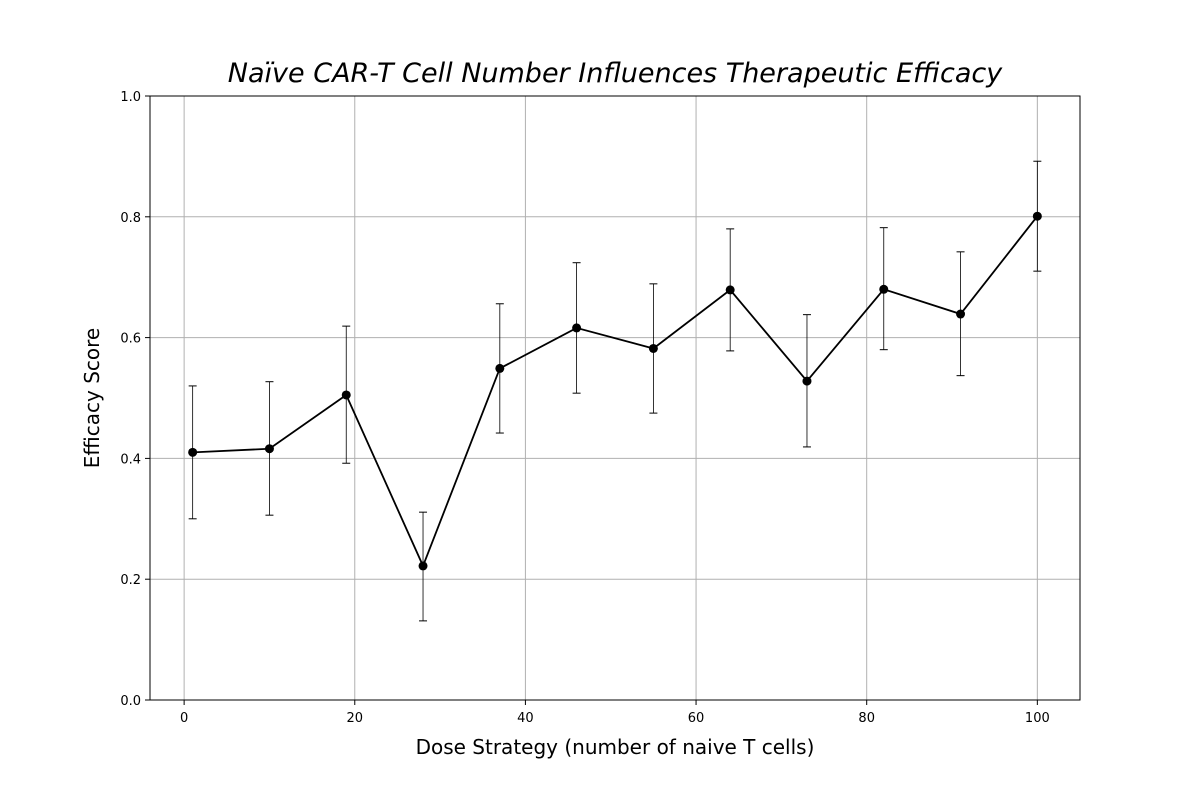 The width and height of the screenshot is (1200, 800). What do you see at coordinates (696, 718) in the screenshot?
I see `x-tick-label: 60` at bounding box center [696, 718].